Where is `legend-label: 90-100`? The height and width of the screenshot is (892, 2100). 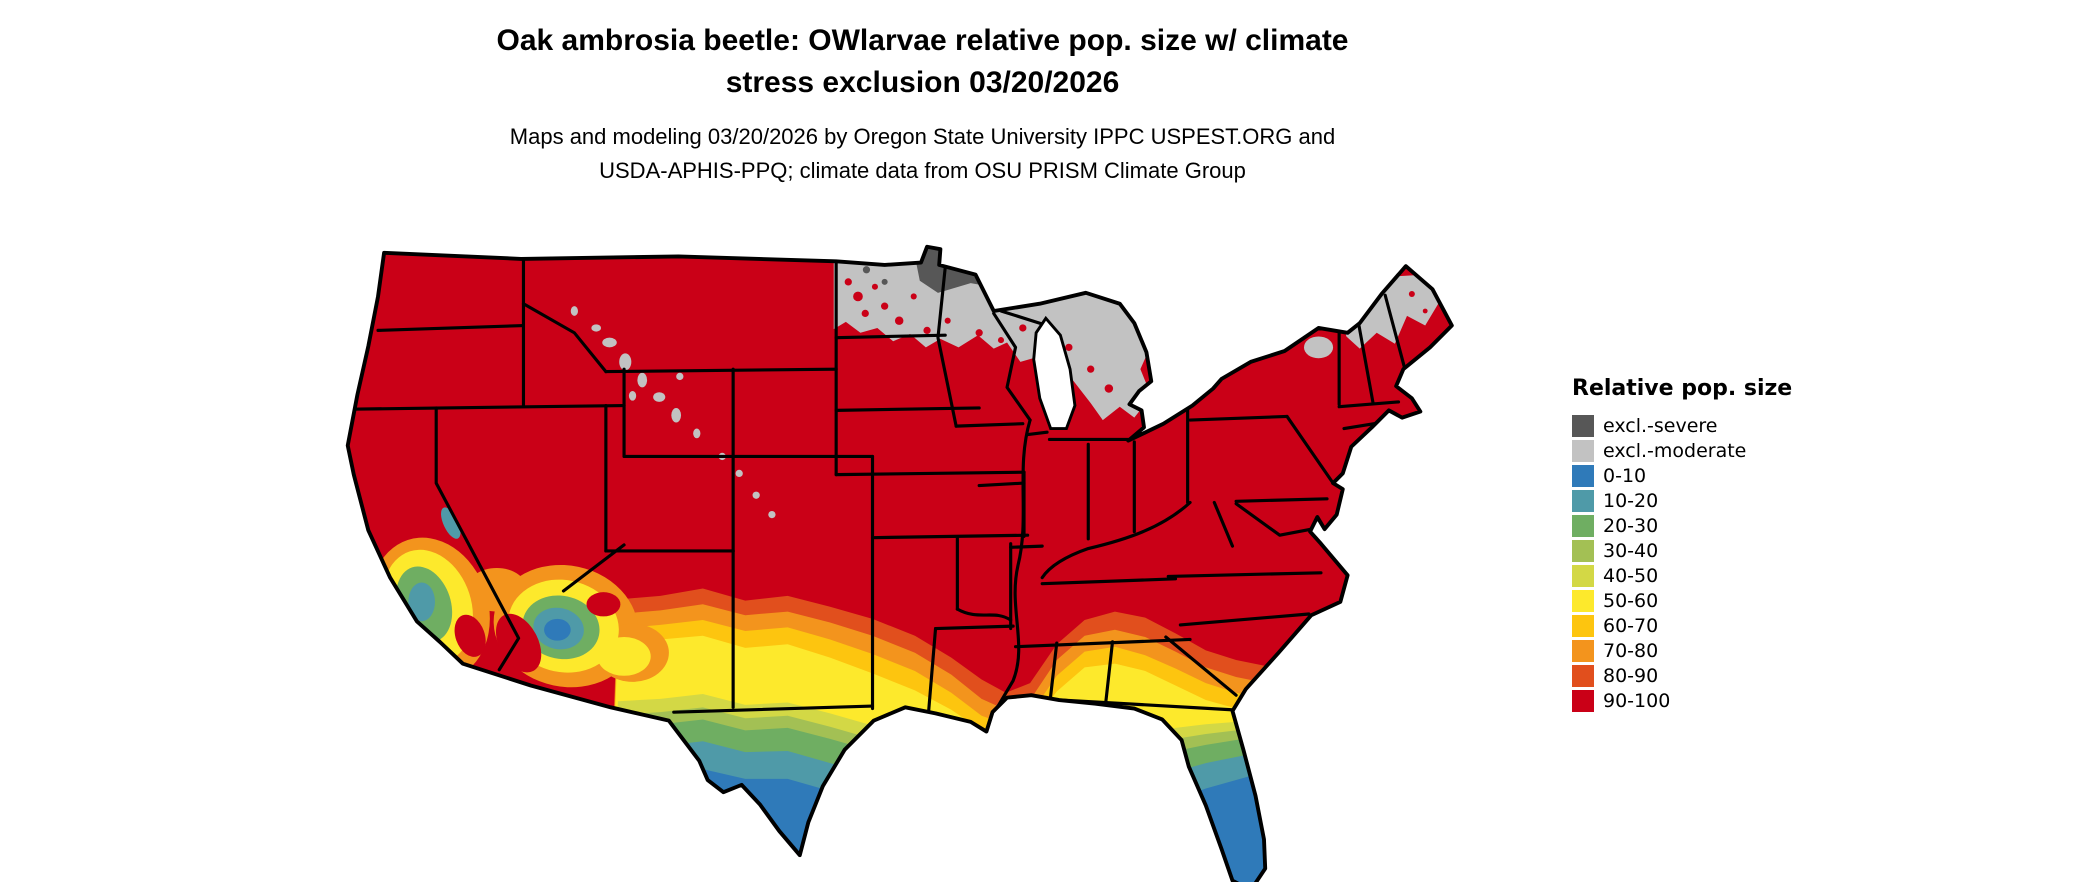 legend-label: 90-100 is located at coordinates (1637, 700).